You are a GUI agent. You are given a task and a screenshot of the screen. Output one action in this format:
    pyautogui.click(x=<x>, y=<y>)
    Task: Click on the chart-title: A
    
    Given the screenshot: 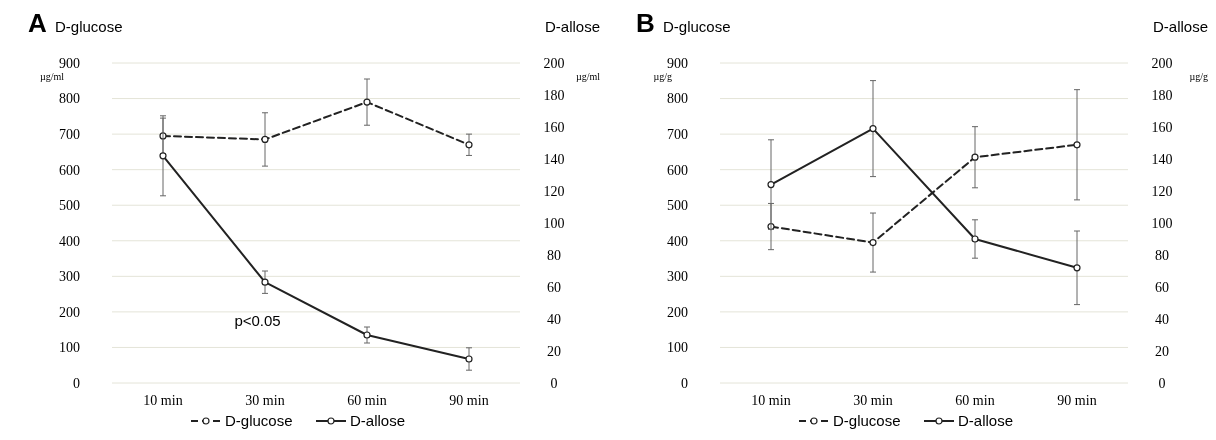 What is the action you would take?
    pyautogui.click(x=37, y=23)
    